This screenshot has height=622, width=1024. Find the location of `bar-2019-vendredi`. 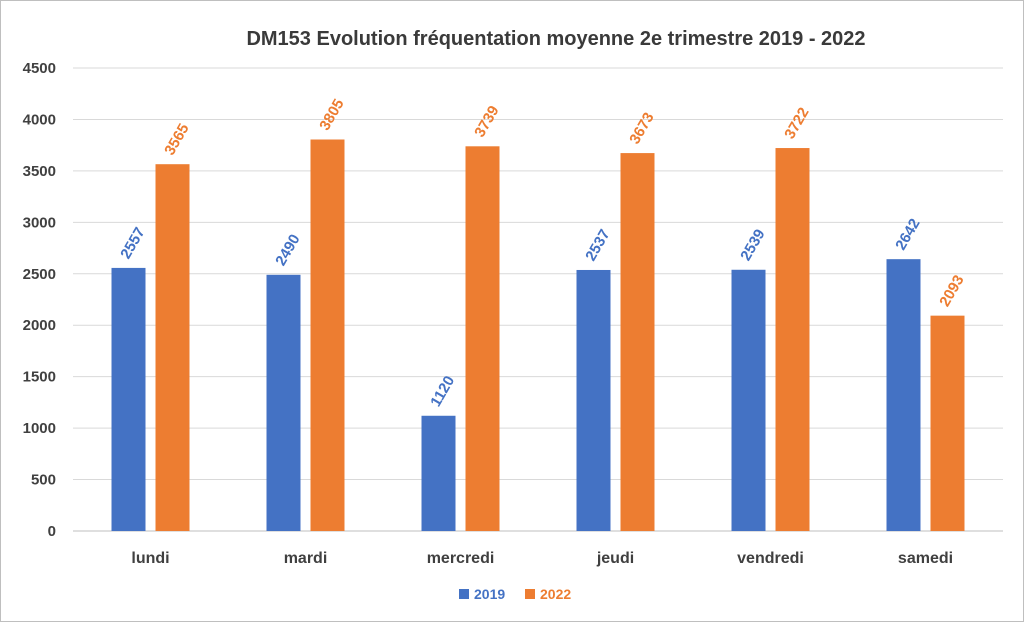

bar-2019-vendredi is located at coordinates (748, 400).